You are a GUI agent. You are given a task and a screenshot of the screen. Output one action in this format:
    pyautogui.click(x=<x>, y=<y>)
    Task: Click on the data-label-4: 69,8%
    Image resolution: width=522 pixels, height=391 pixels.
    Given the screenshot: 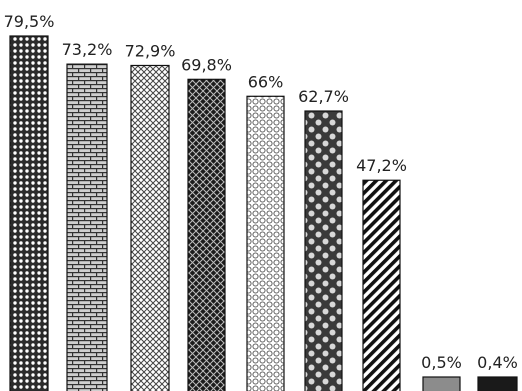 What is the action you would take?
    pyautogui.click(x=206, y=64)
    